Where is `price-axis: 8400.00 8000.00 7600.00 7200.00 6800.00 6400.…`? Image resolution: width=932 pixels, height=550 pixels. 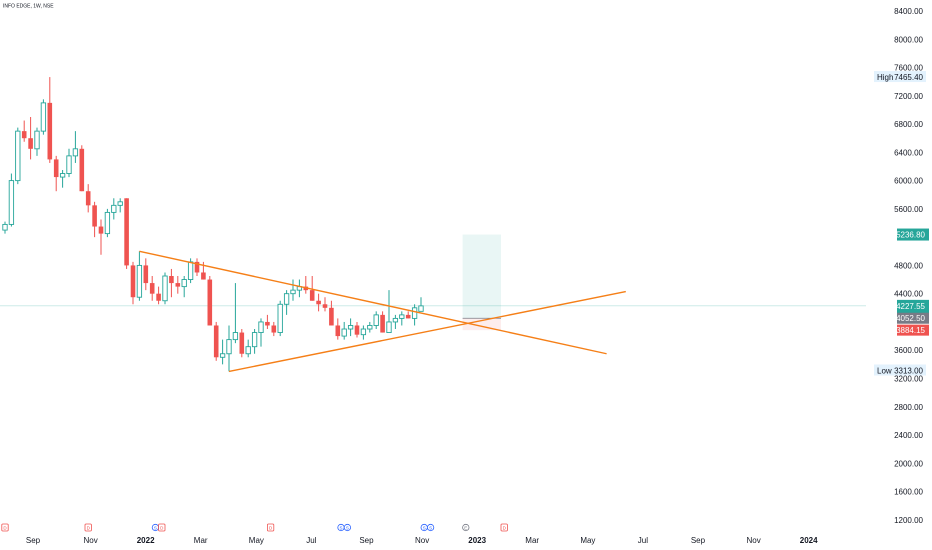
price-axis: 8400.00 8000.00 7600.00 7200.00 6800.00 6400.… is located at coordinates (908, 266).